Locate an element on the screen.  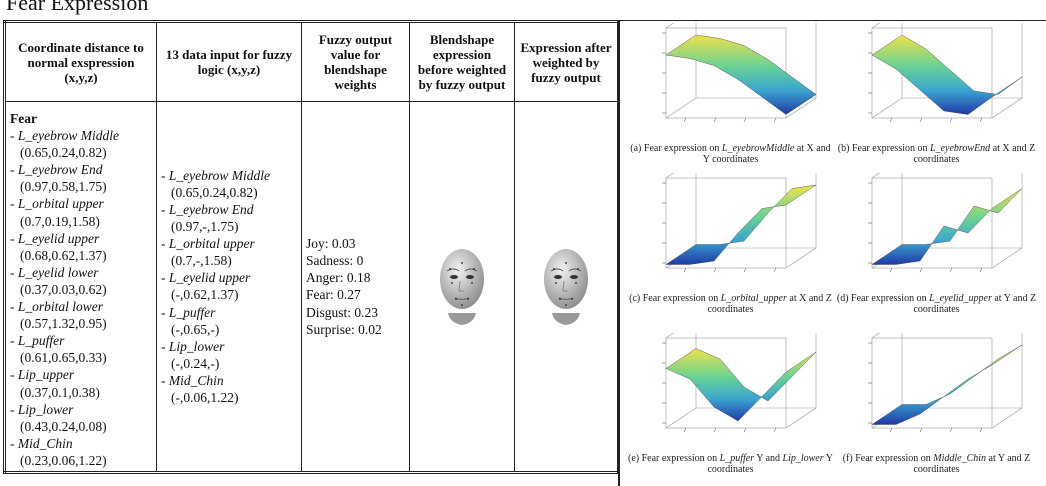
list-item: - L_puffer (0.61,0.65,0.33) is located at coordinates (81, 349).